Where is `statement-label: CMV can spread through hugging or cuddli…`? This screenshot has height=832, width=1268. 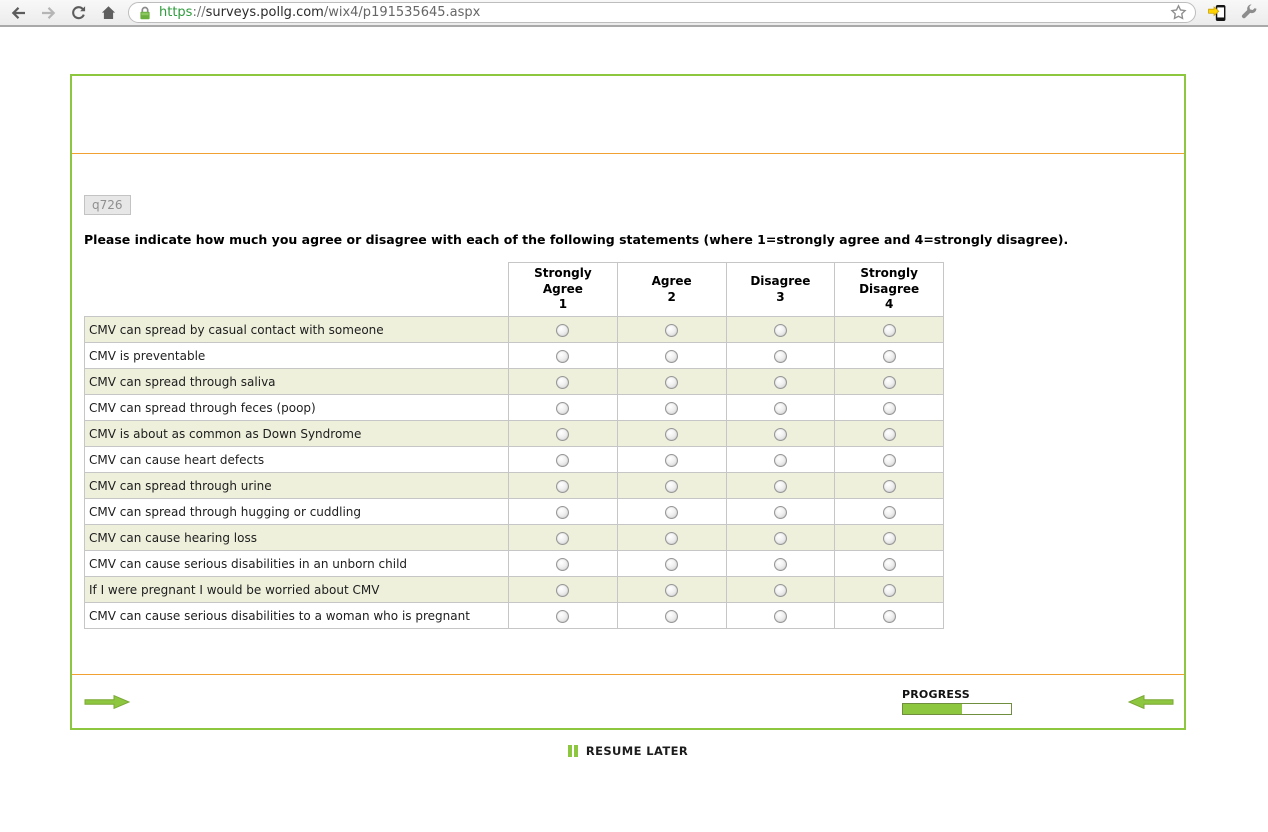
statement-label: CMV can spread through hugging or cuddli… is located at coordinates (296, 511).